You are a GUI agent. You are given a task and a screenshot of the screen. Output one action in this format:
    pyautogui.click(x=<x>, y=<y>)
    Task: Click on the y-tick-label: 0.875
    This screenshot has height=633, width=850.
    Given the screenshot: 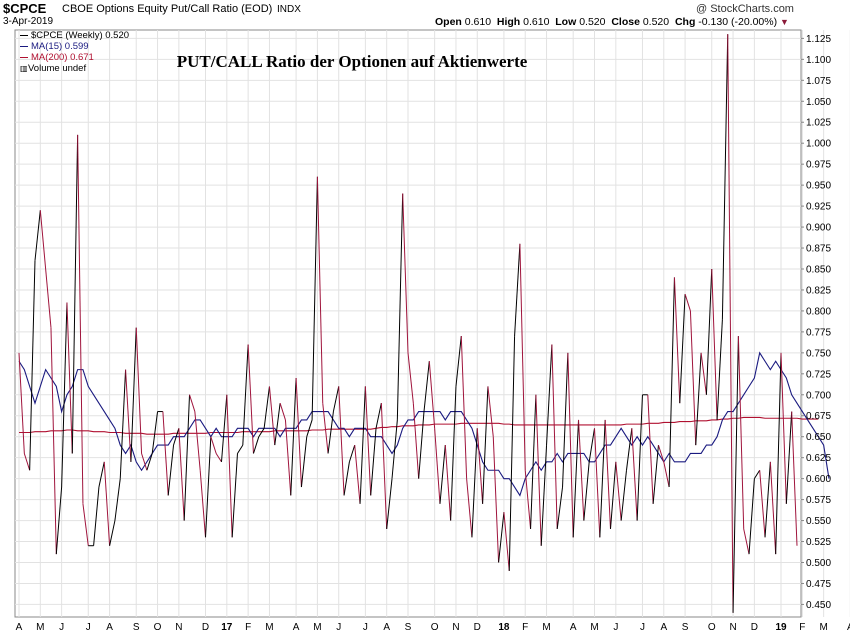 What is the action you would take?
    pyautogui.click(x=818, y=249)
    